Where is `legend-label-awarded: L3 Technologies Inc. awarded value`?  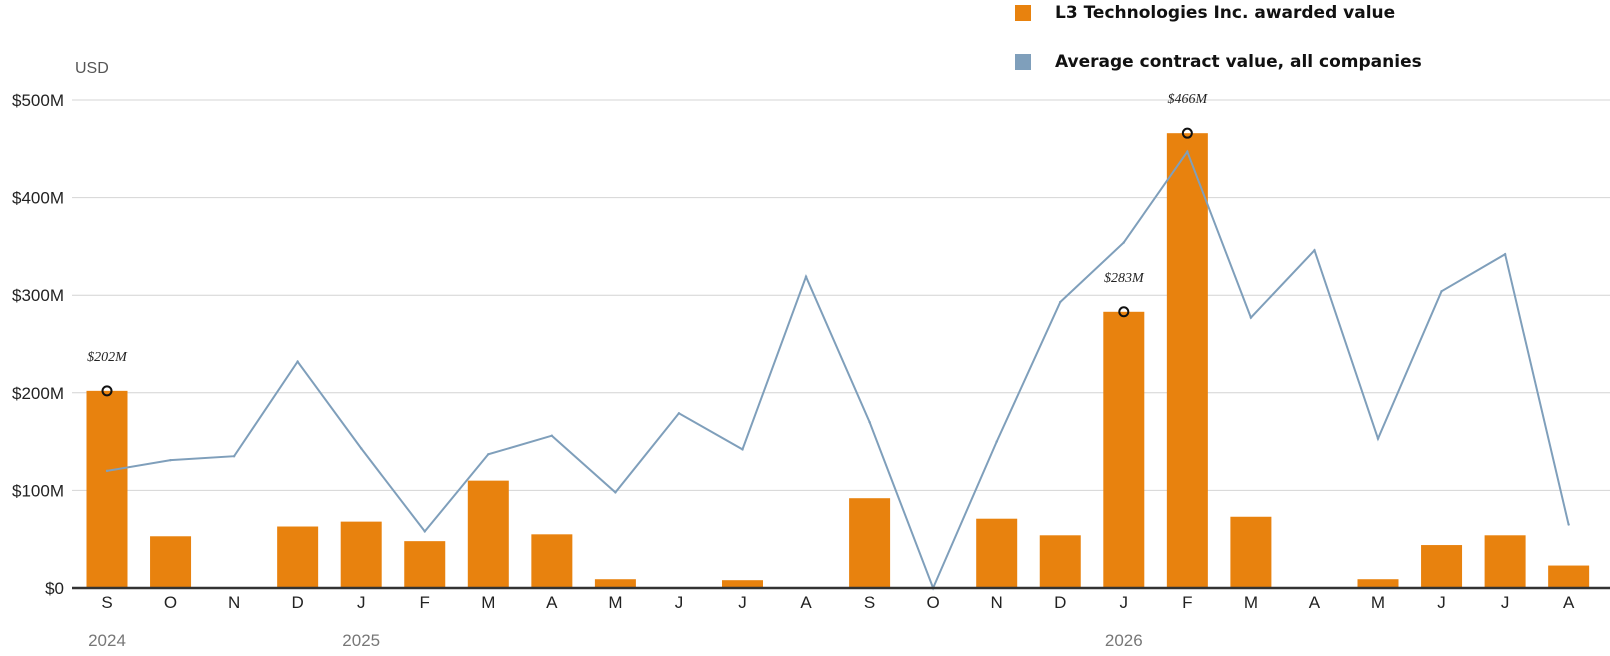
legend-label-awarded: L3 Technologies Inc. awarded value is located at coordinates (1225, 13).